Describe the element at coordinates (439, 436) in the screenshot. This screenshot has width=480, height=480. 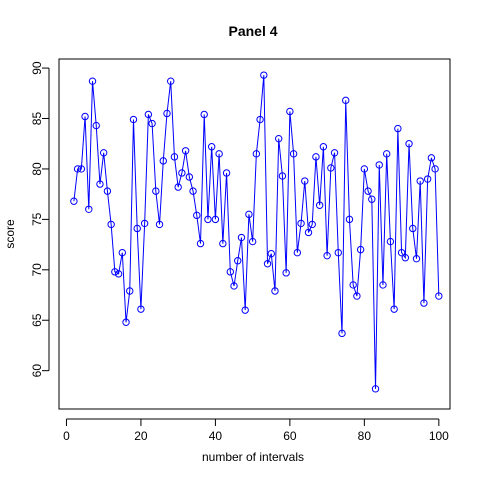
I see `x-tick-label: 100` at that location.